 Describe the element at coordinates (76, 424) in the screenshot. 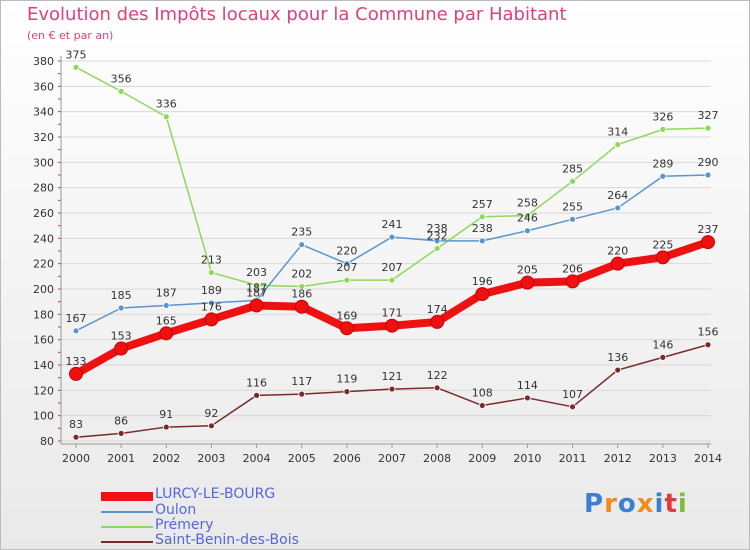

I see `data-label-saint-benin-des-bois: 83` at that location.